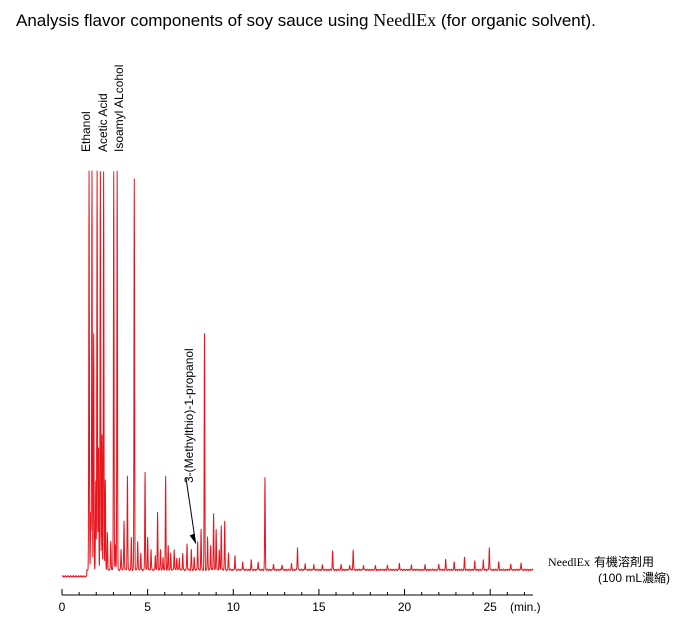  I want to click on x-axis-unit: (min.), so click(525, 607).